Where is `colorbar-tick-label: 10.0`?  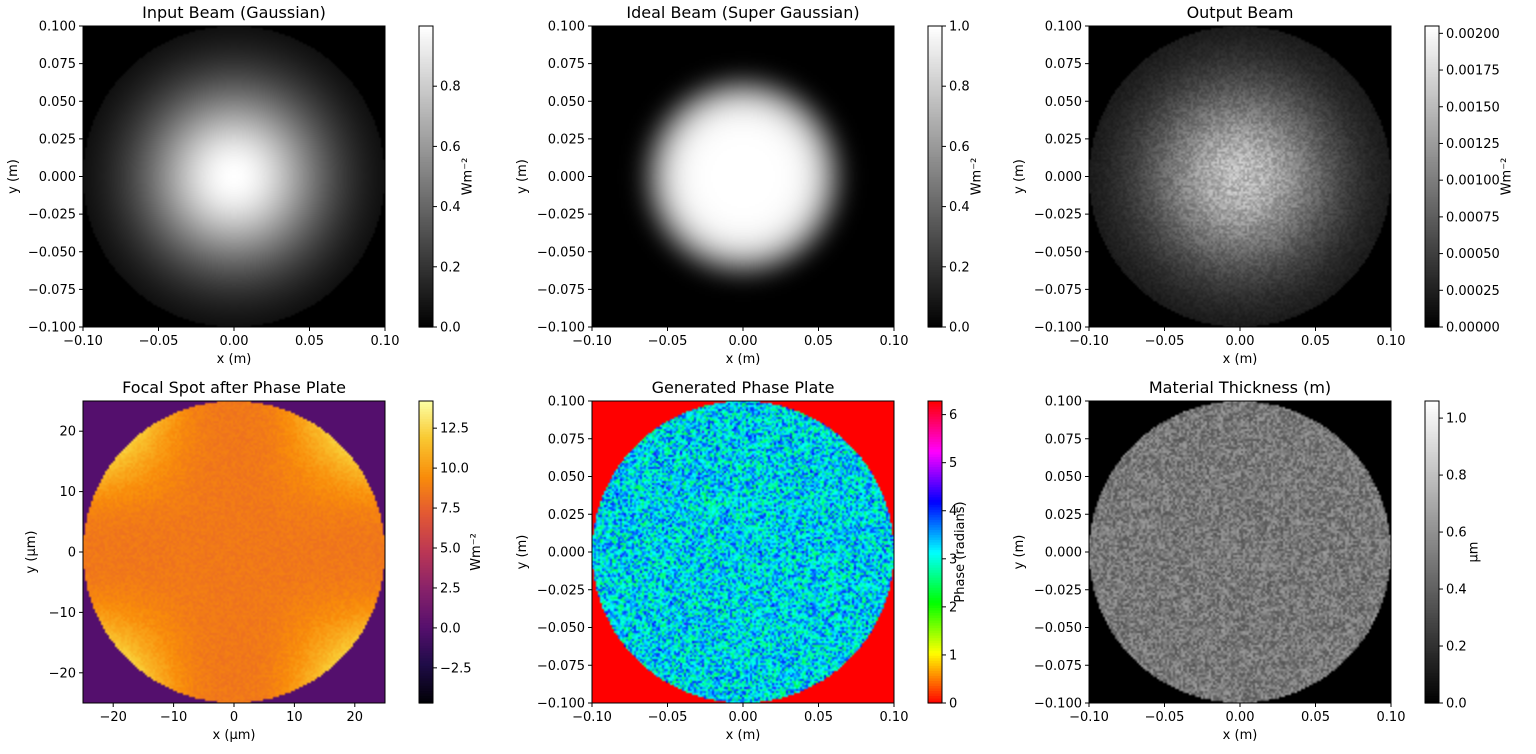 colorbar-tick-label: 10.0 is located at coordinates (454, 469).